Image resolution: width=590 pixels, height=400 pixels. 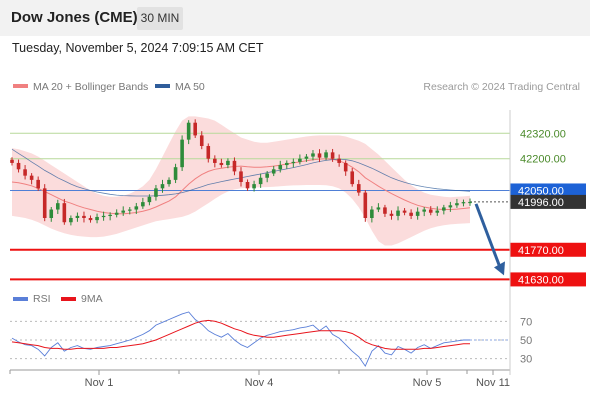 What do you see at coordinates (68, 299) in the screenshot?
I see `legend-swatch-9ma` at bounding box center [68, 299].